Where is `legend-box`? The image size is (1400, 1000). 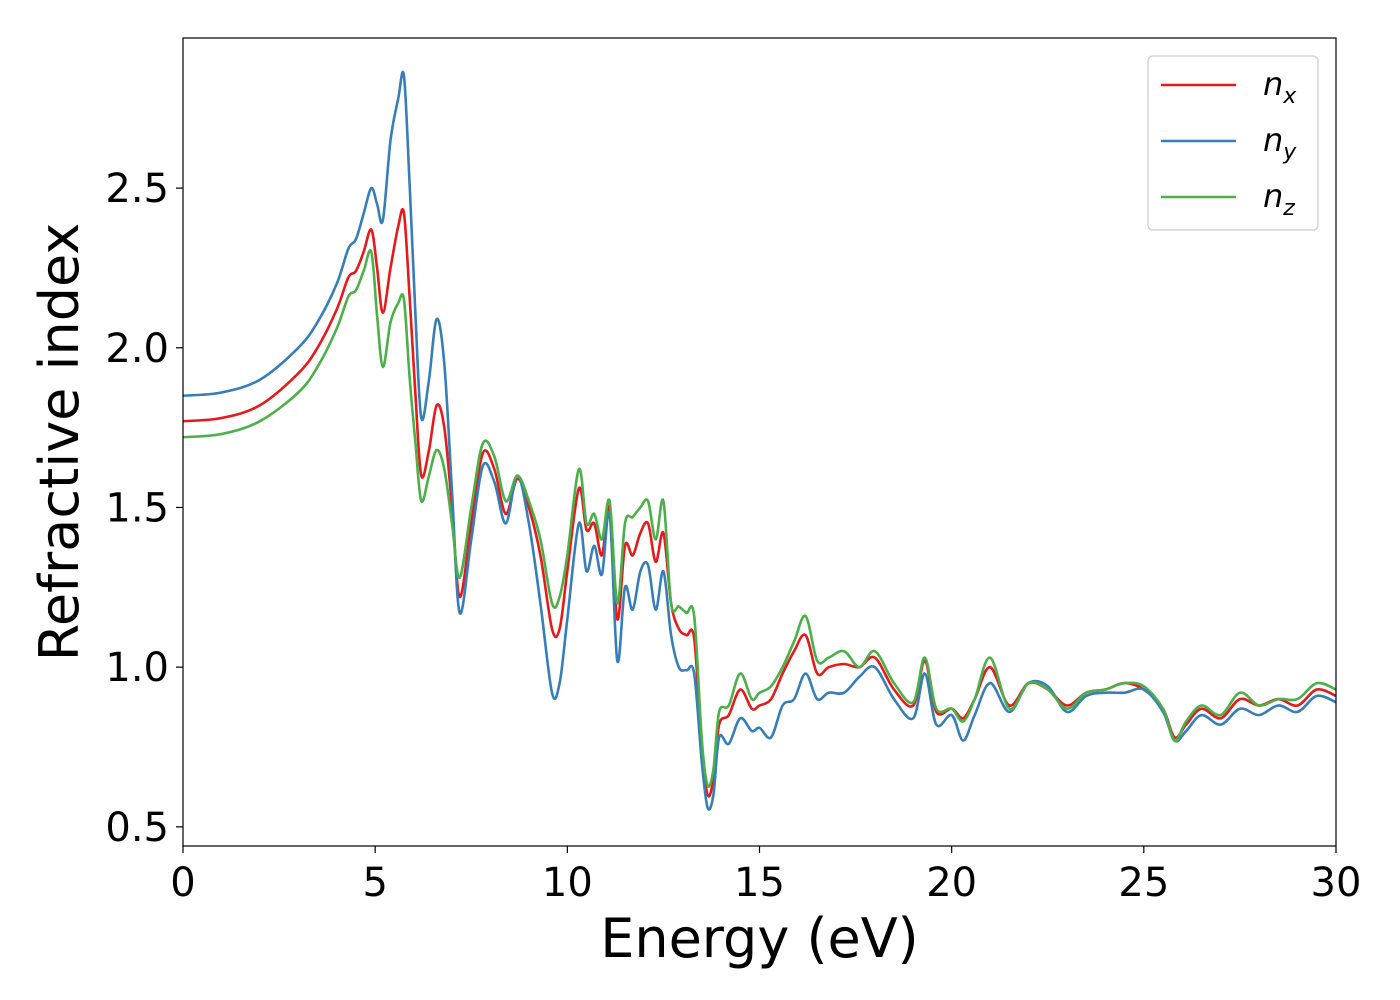
legend-box is located at coordinates (1233, 143).